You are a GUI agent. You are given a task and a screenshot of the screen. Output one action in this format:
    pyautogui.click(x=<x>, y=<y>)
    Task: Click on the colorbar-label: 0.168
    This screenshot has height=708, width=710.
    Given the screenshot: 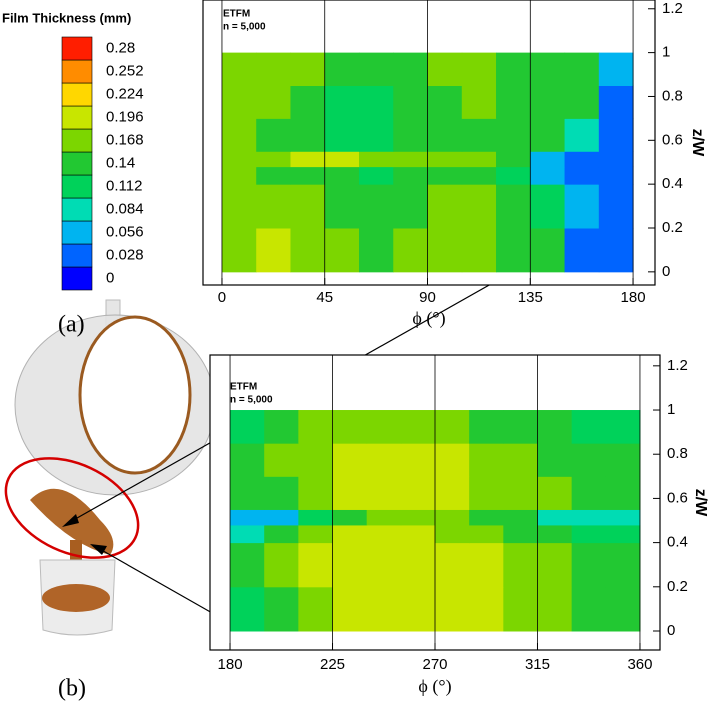 What is the action you would take?
    pyautogui.click(x=125, y=139)
    